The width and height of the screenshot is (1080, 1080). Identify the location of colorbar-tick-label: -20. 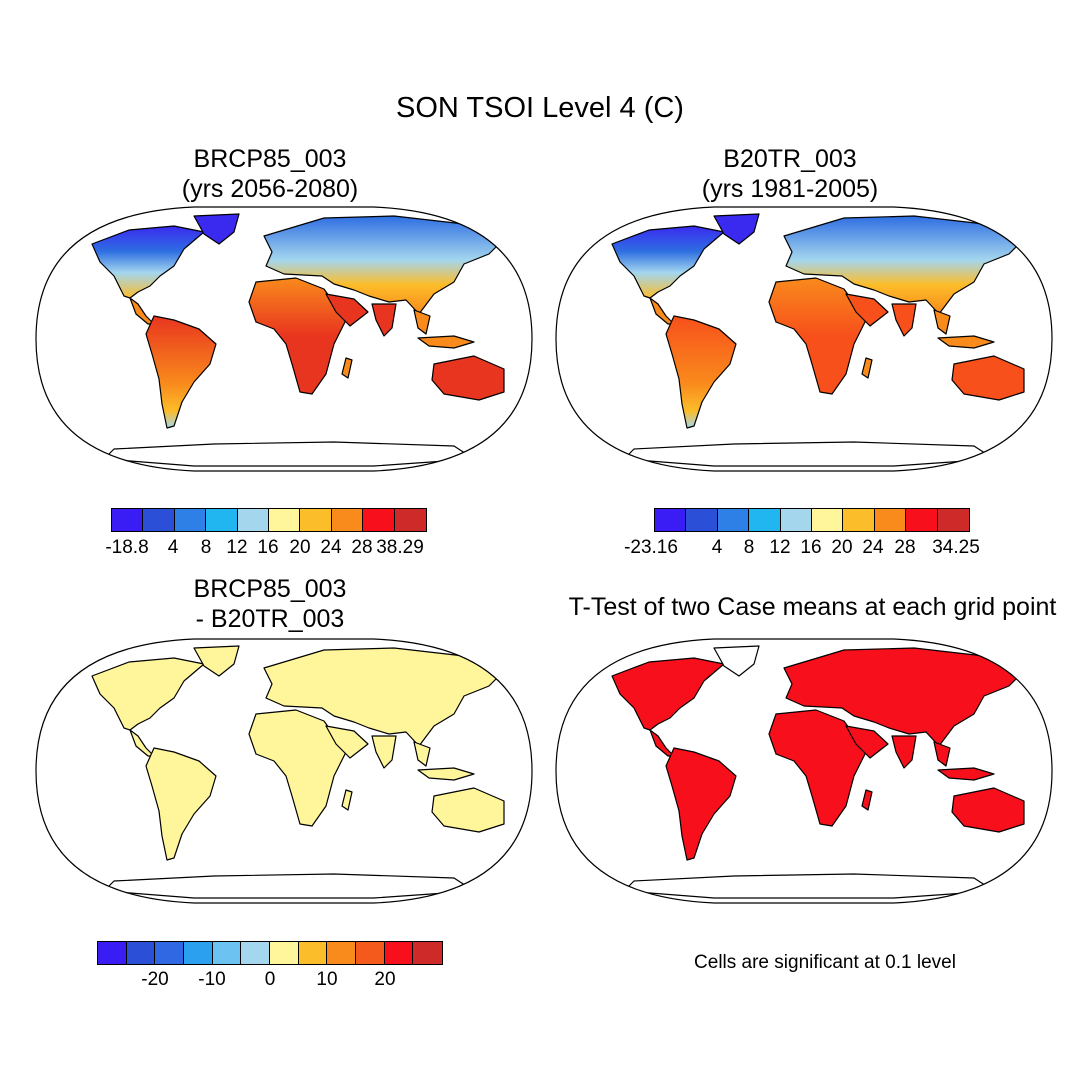
(155, 979).